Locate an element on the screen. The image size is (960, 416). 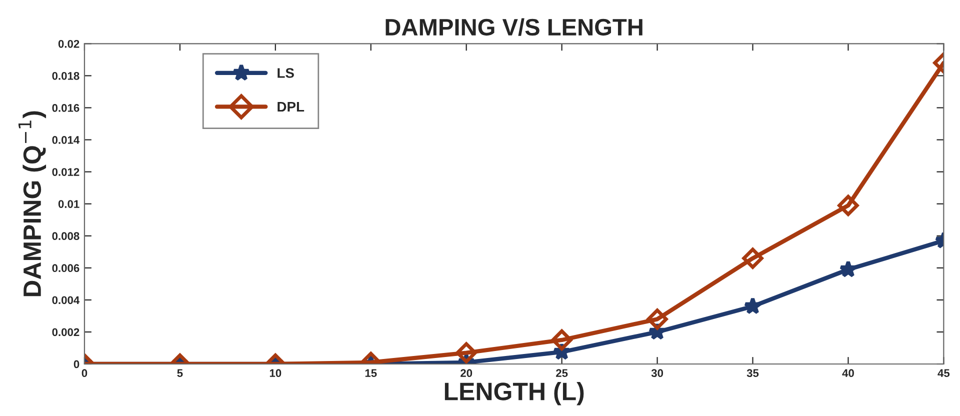
y-tick-label: 0.018 is located at coordinates (66, 76).